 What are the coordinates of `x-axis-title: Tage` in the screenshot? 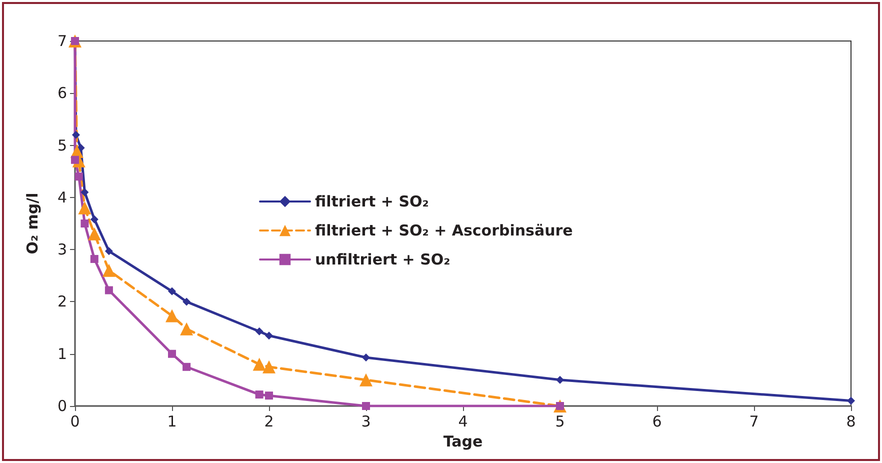 It's located at (463, 441).